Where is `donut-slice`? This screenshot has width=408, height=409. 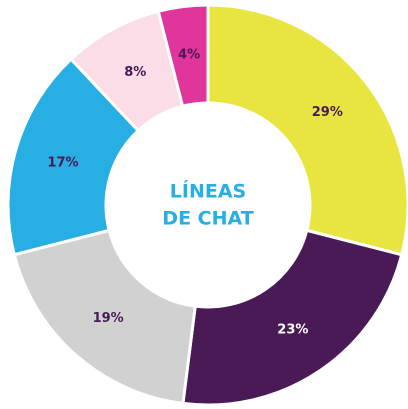
donut-slice is located at coordinates (183, 56).